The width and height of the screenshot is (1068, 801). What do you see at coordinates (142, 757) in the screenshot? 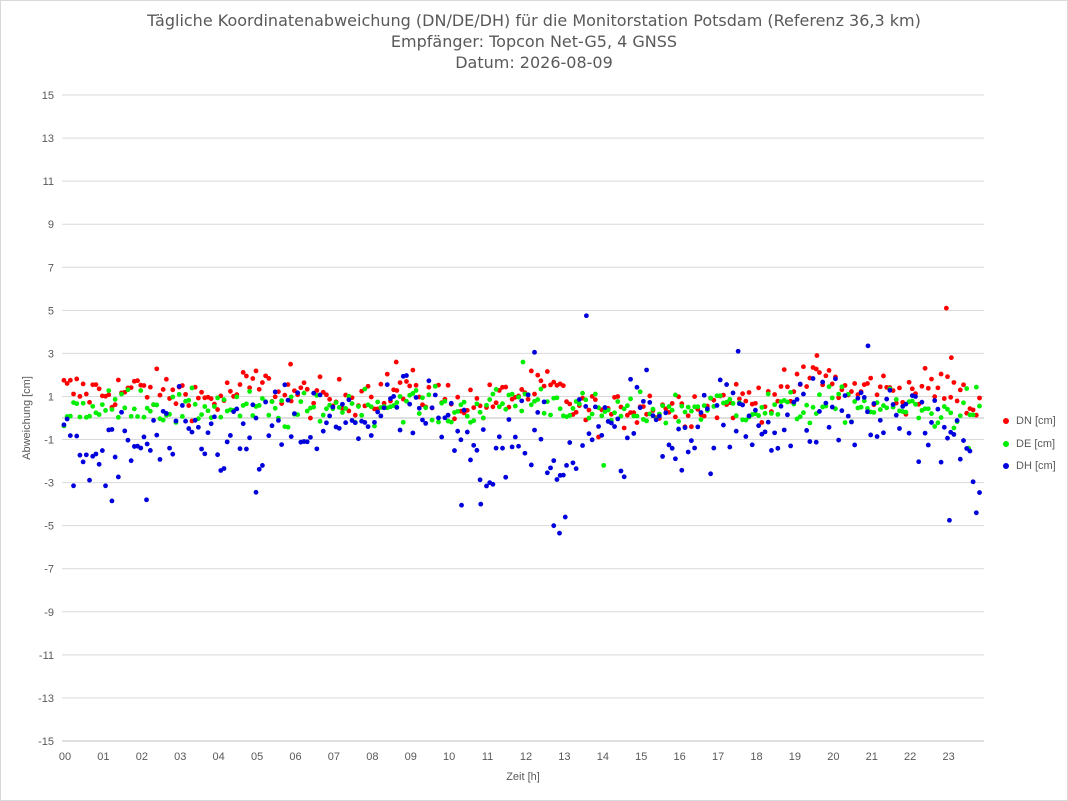
I see `x-tick-label: 02` at bounding box center [142, 757].